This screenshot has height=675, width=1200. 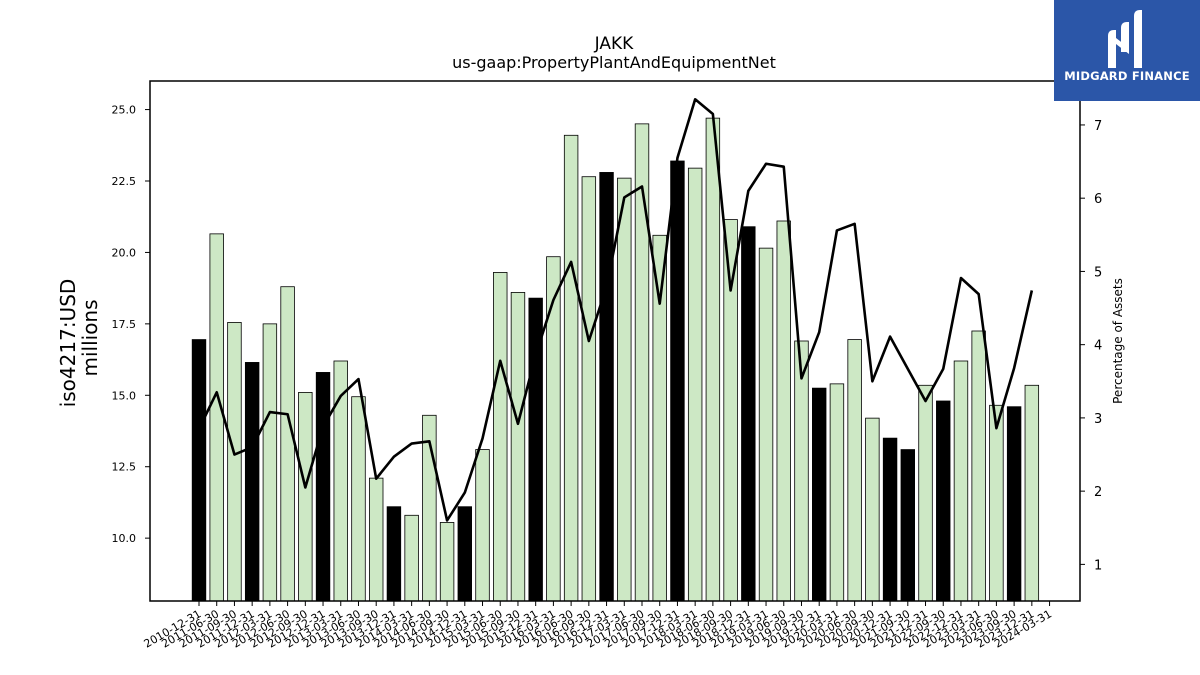 I want to click on y-tick-label: 25.0, so click(x=124, y=110).